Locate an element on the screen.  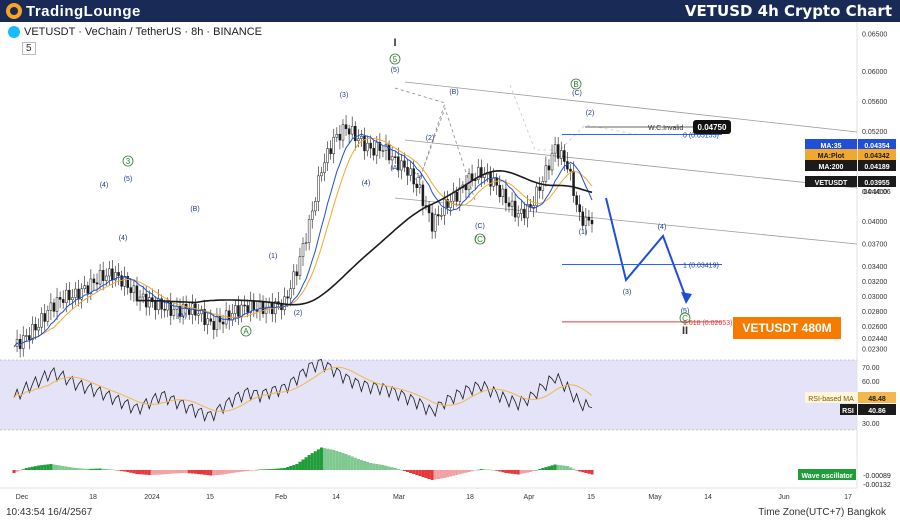
timezone-selector: Time Zone(UTC+7) Bangkok is located at coordinates (822, 512).